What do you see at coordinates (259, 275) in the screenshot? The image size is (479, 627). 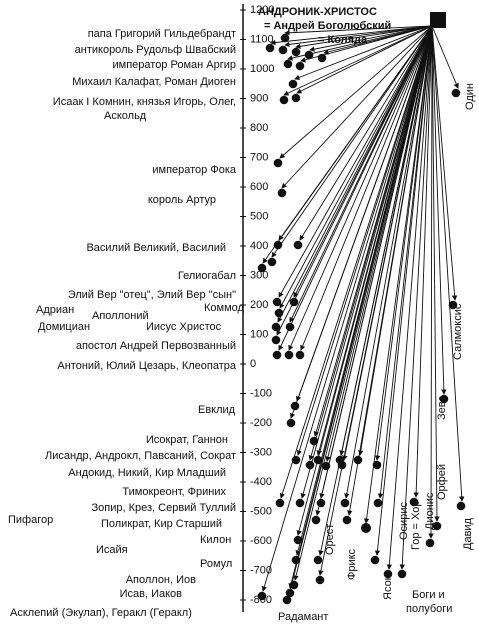 I see `tick-label: 300` at bounding box center [259, 275].